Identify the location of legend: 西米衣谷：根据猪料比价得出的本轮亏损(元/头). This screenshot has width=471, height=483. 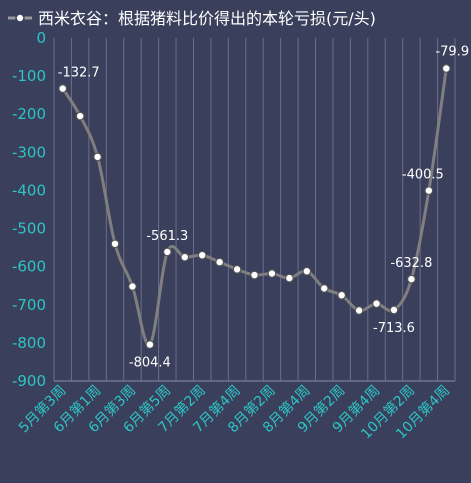
(192, 18).